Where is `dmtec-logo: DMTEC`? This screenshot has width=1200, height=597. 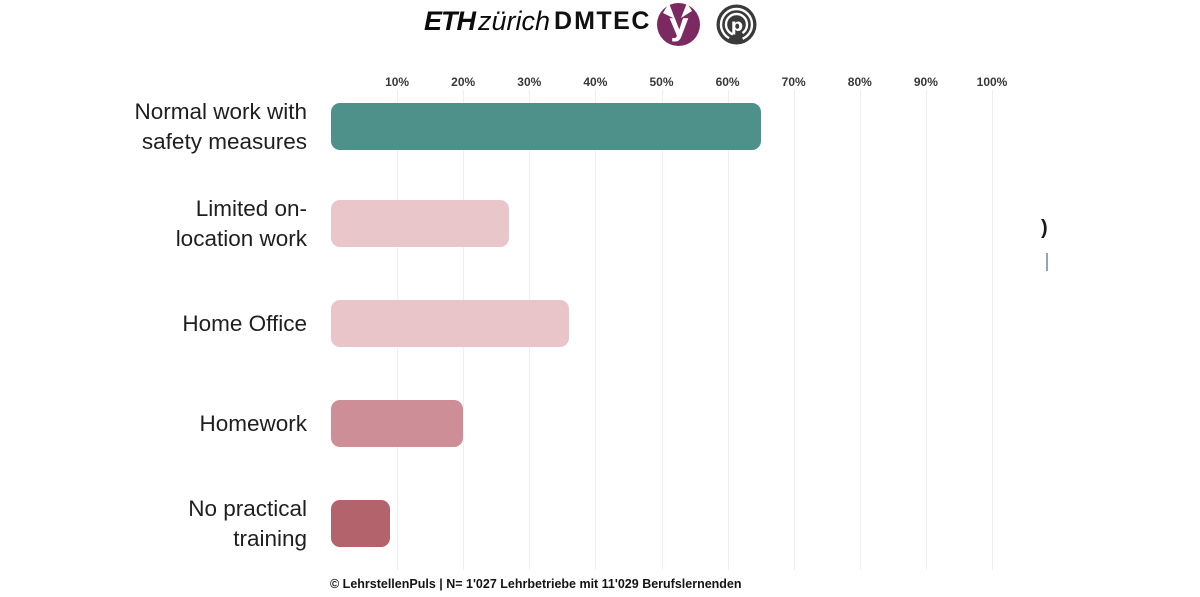
dmtec-logo: DMTEC is located at coordinates (602, 21).